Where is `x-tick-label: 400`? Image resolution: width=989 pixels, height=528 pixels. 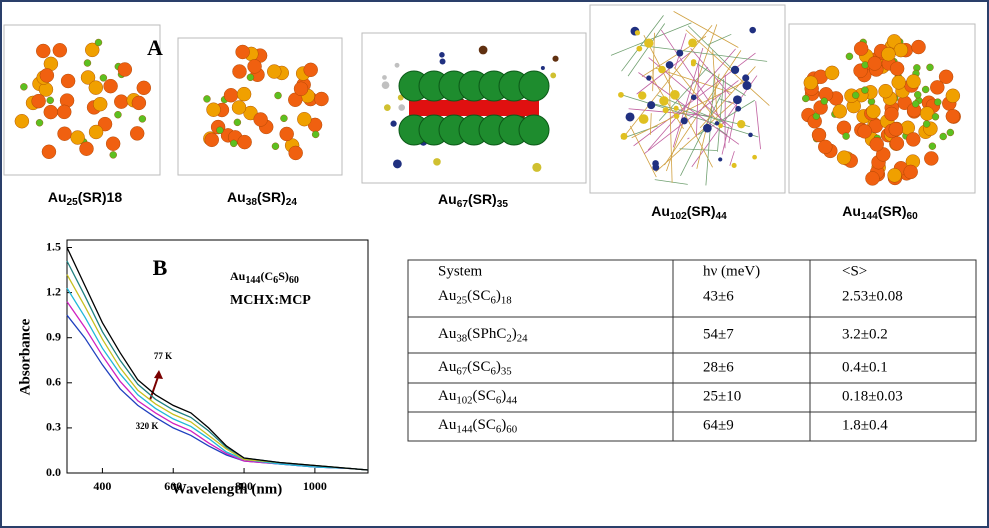 x-tick-label: 400 is located at coordinates (102, 486).